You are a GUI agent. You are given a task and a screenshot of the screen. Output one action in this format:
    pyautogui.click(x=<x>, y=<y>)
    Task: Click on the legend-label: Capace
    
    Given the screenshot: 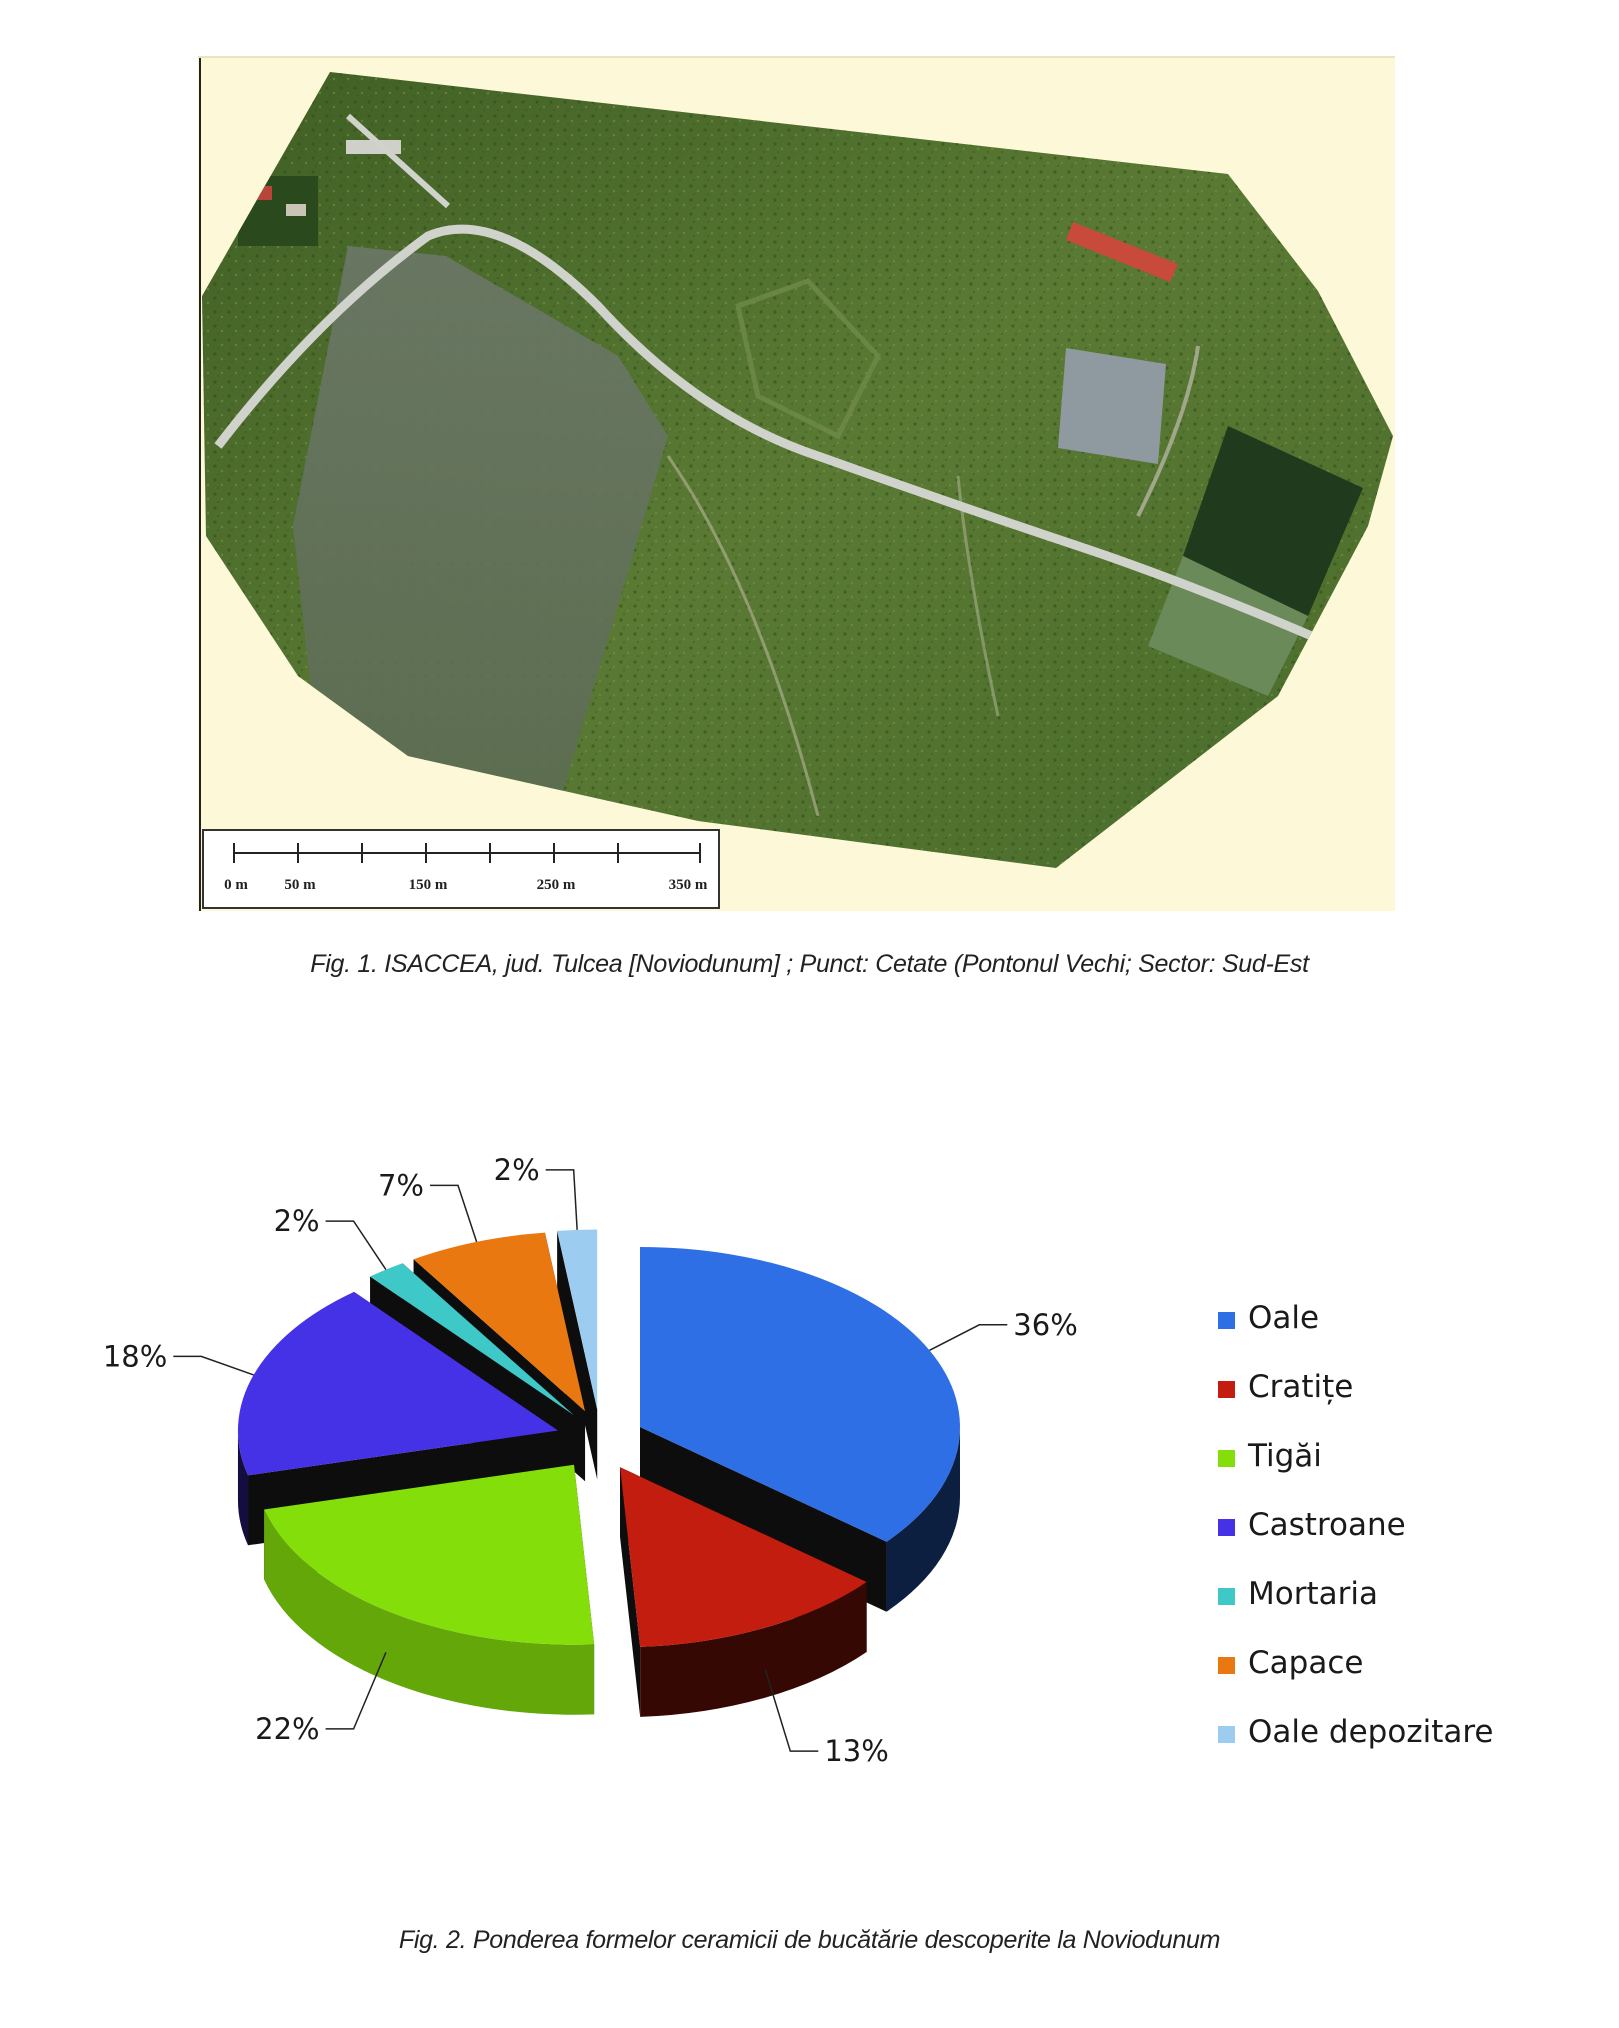 What is the action you would take?
    pyautogui.click(x=1306, y=1663)
    